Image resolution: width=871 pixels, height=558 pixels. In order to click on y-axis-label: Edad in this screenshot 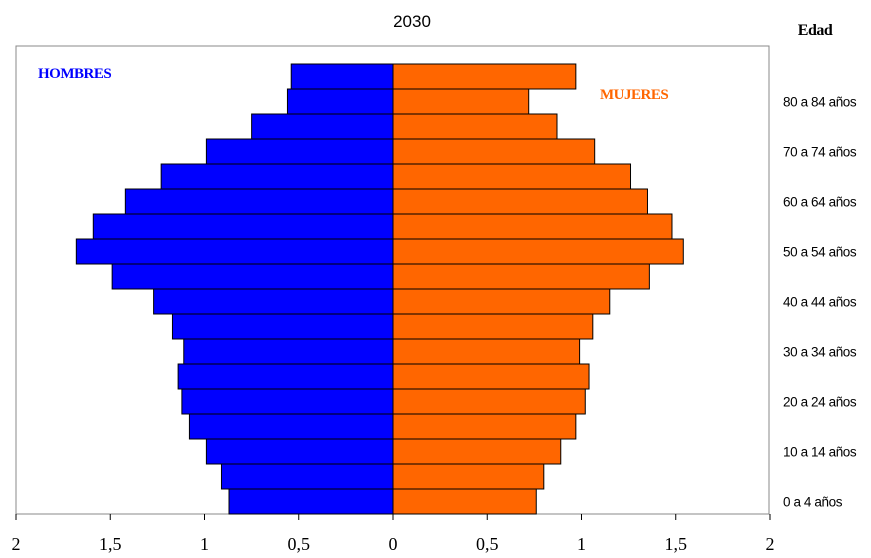, I will do `click(815, 30)`.